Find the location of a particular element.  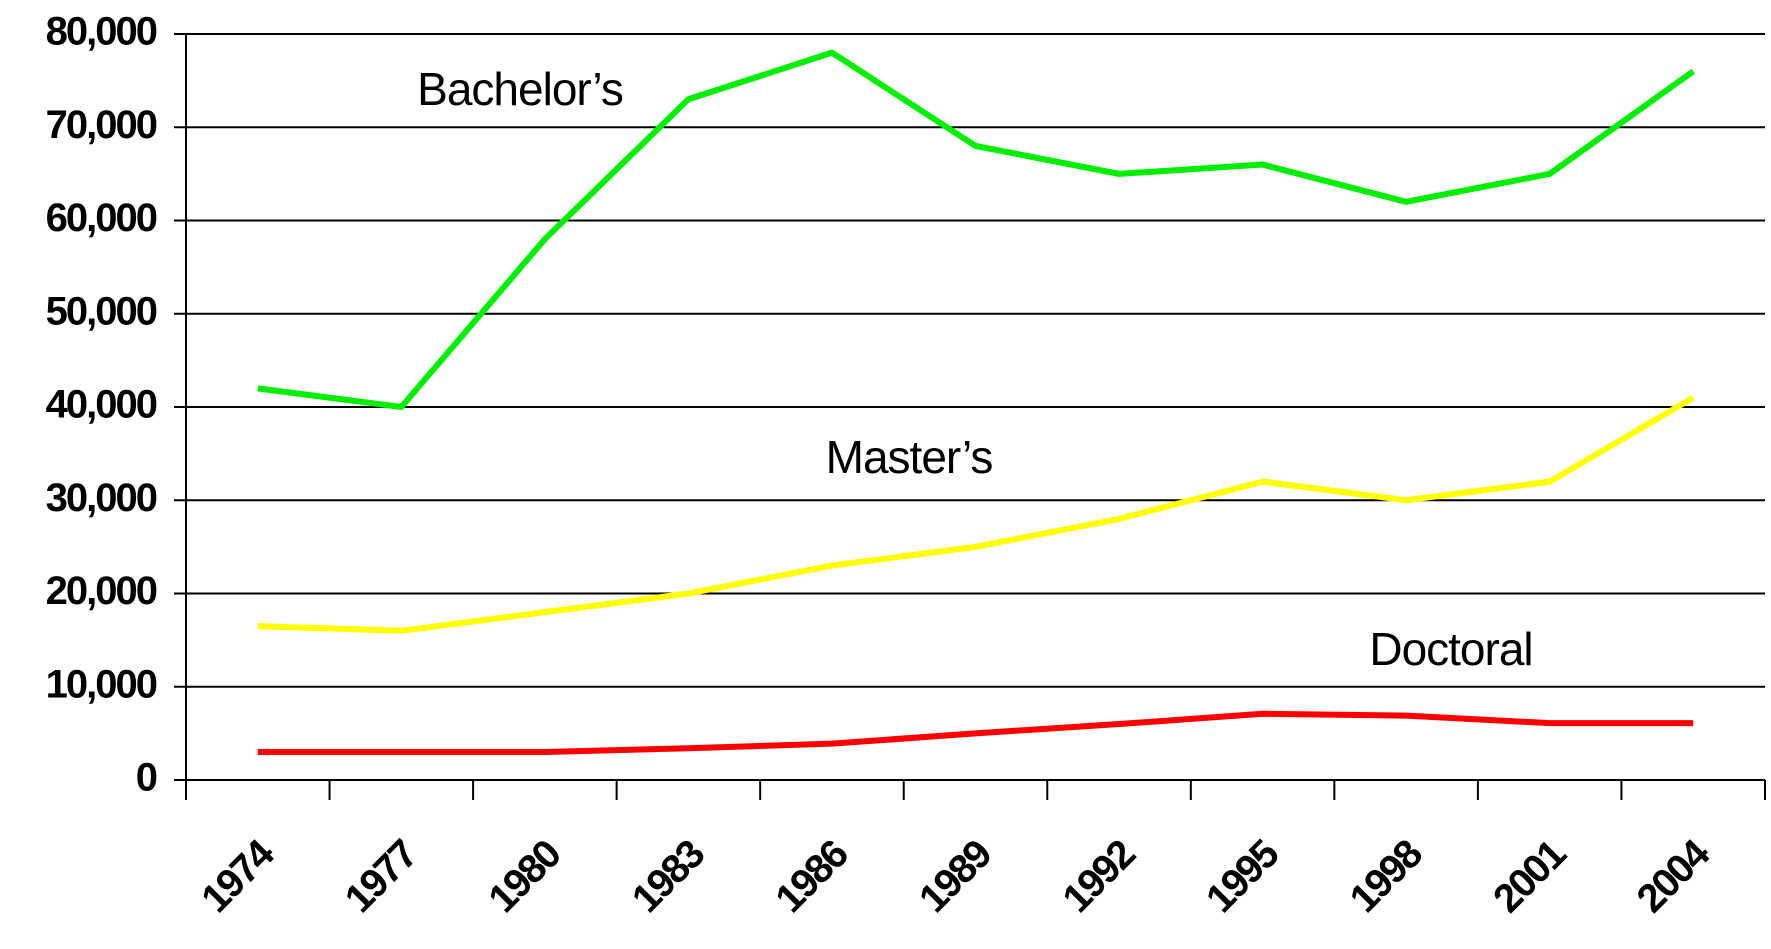

x-tick-label: 1980 is located at coordinates (524, 876).